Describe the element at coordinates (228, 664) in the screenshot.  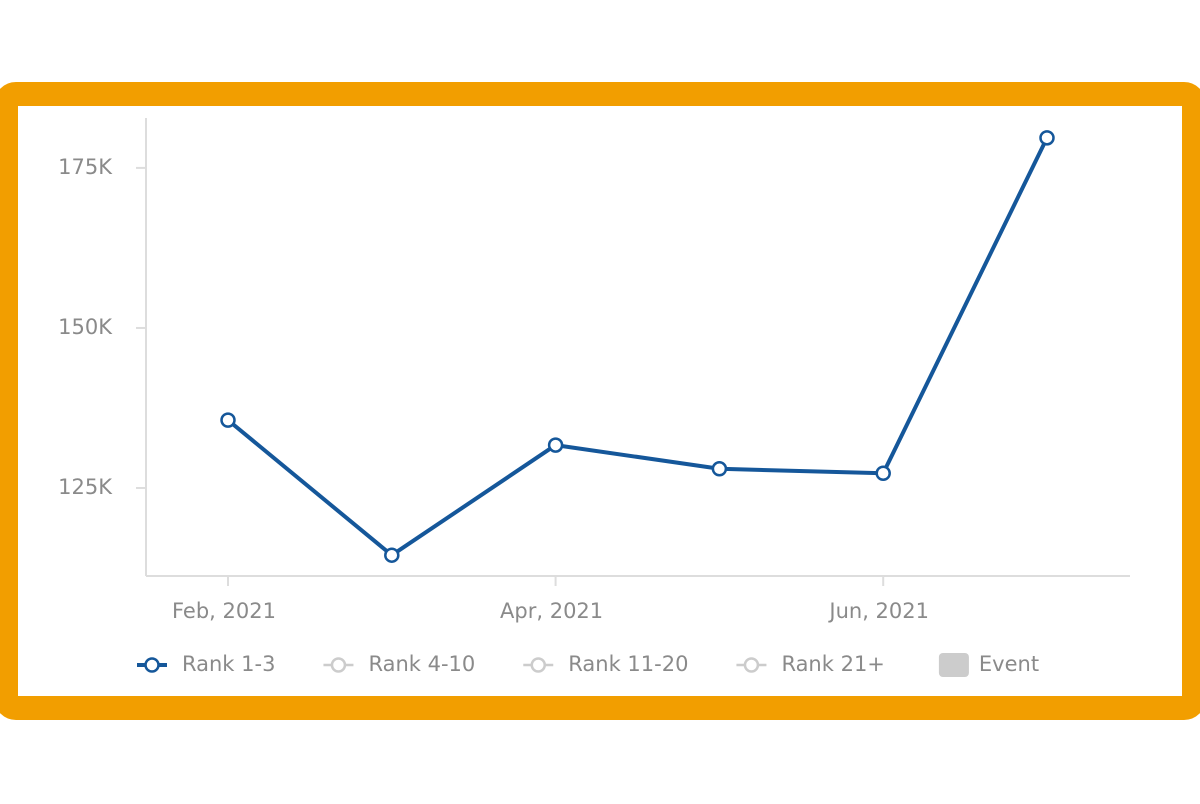
I see `legend-label: Rank 1-3` at that location.